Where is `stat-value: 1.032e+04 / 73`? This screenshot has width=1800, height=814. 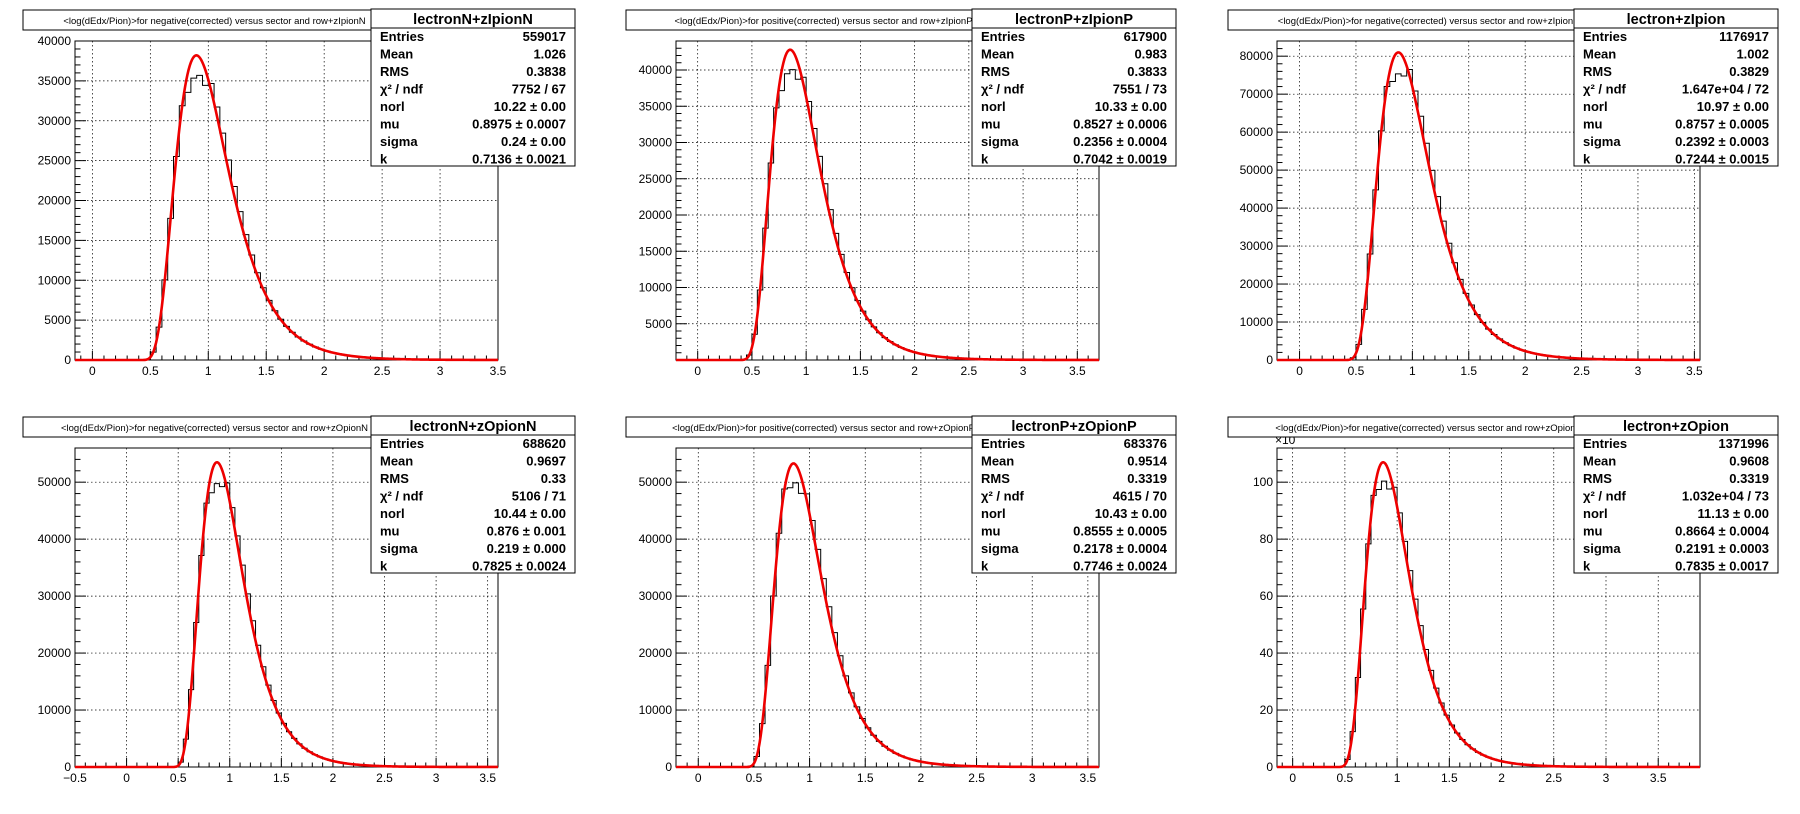
stat-value: 1.032e+04 / 73 is located at coordinates (1725, 496).